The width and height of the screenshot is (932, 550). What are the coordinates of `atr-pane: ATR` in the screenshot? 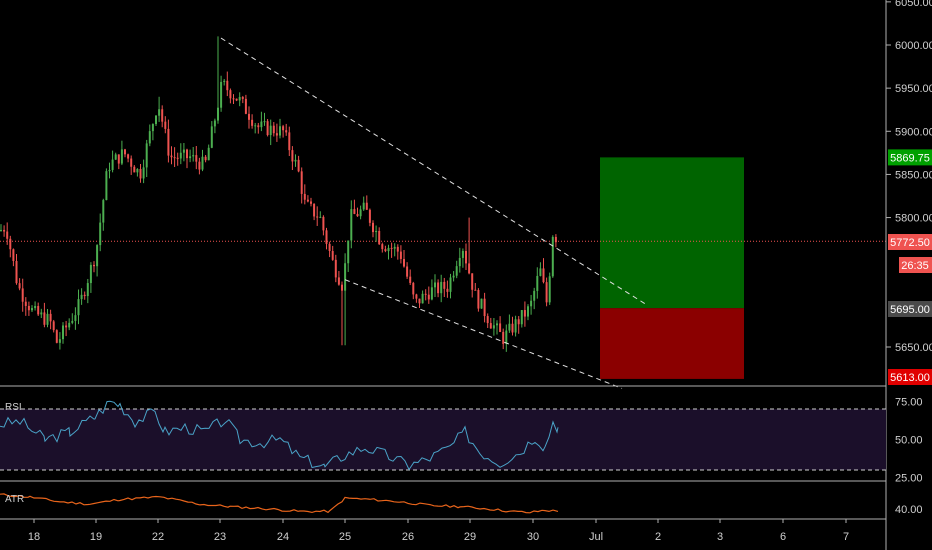 It's located at (279, 503).